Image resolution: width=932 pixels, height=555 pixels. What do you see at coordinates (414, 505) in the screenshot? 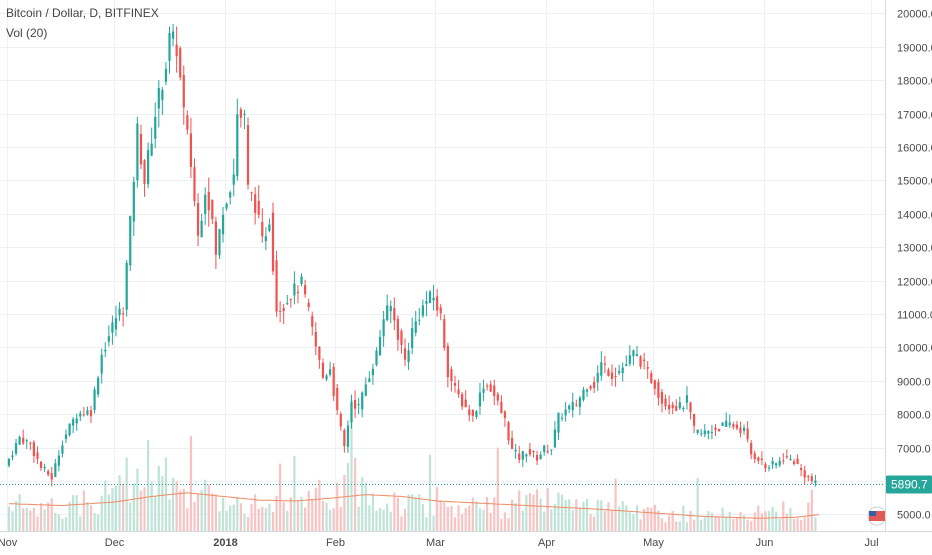
I see `volume-ma-line` at bounding box center [414, 505].